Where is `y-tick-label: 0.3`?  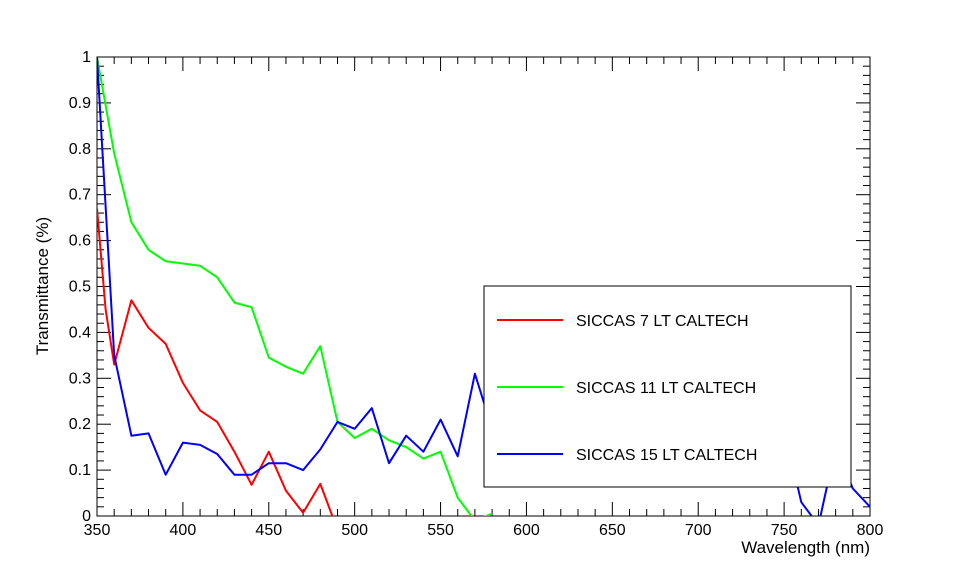
y-tick-label: 0.3 is located at coordinates (80, 378).